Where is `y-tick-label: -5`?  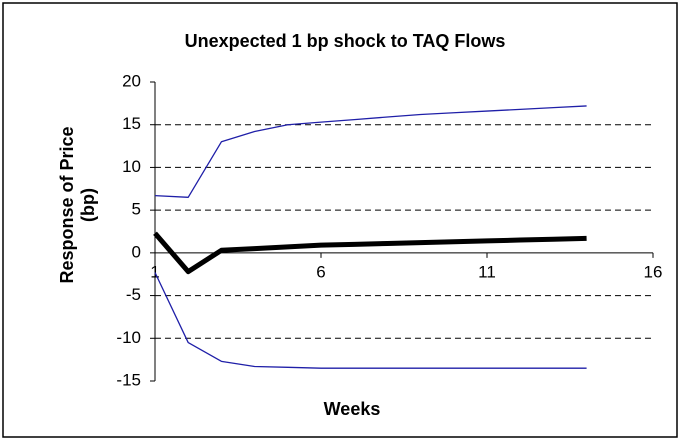
y-tick-label: -5 is located at coordinates (133, 294).